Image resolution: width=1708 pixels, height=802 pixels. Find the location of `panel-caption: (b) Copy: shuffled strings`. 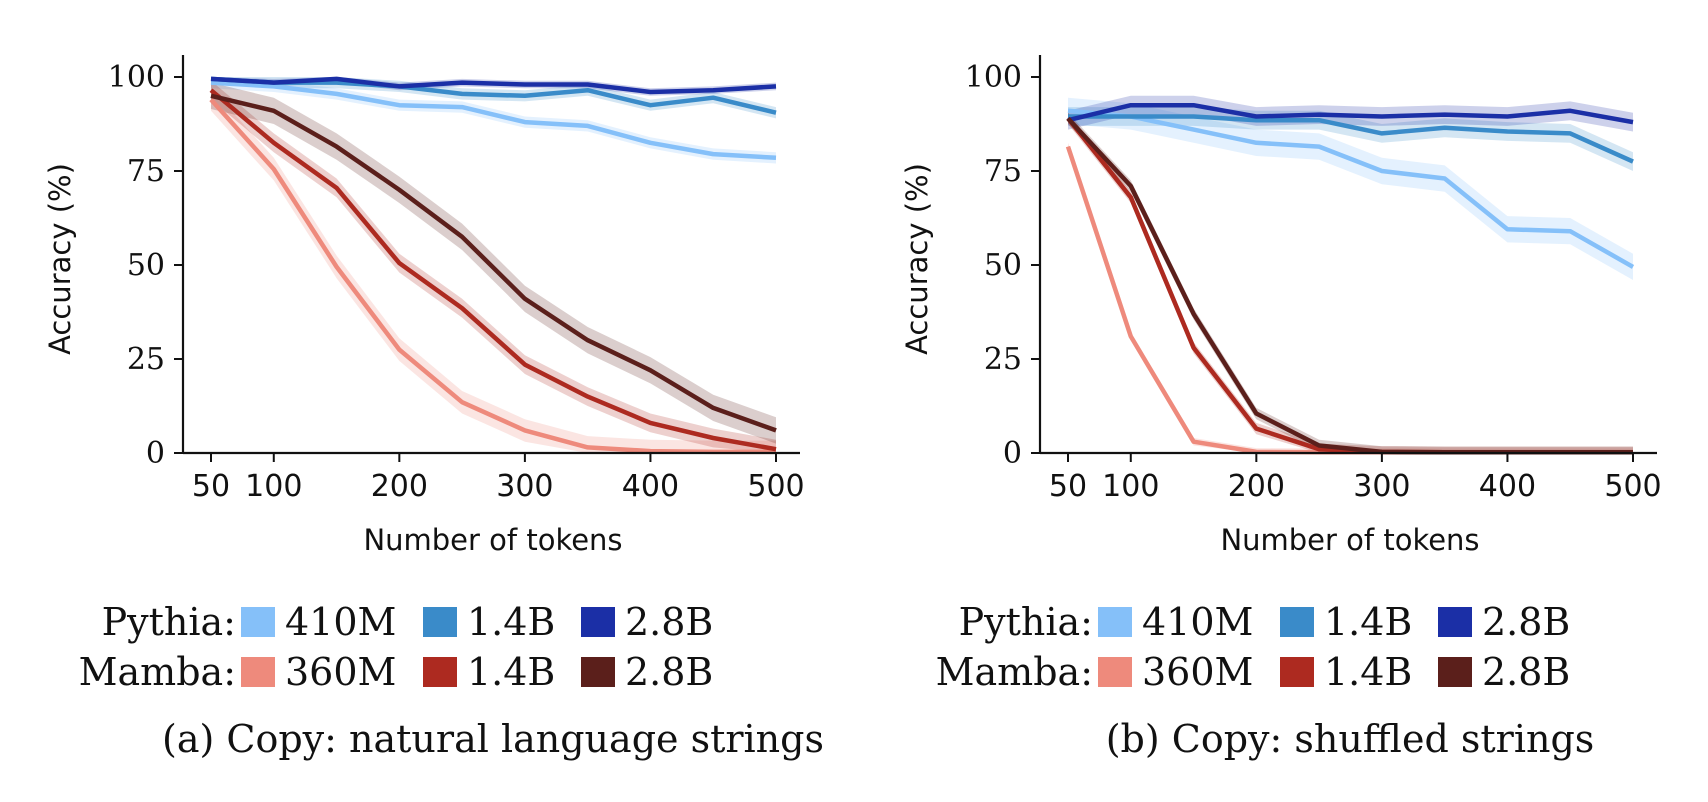

panel-caption: (b) Copy: shuffled strings is located at coordinates (1350, 739).